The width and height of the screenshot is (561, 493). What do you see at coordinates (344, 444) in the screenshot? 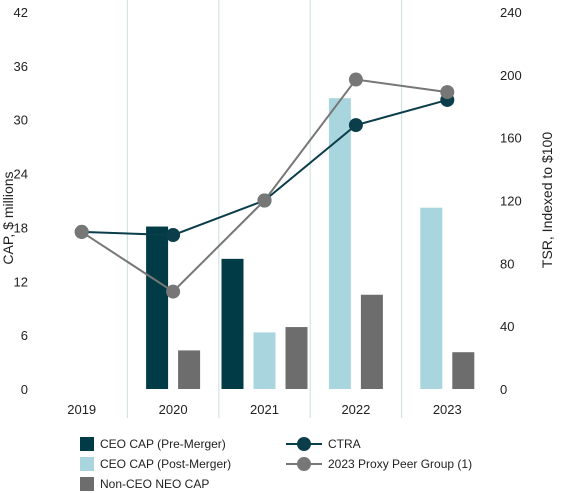
I see `legend-label: CTRA` at bounding box center [344, 444].